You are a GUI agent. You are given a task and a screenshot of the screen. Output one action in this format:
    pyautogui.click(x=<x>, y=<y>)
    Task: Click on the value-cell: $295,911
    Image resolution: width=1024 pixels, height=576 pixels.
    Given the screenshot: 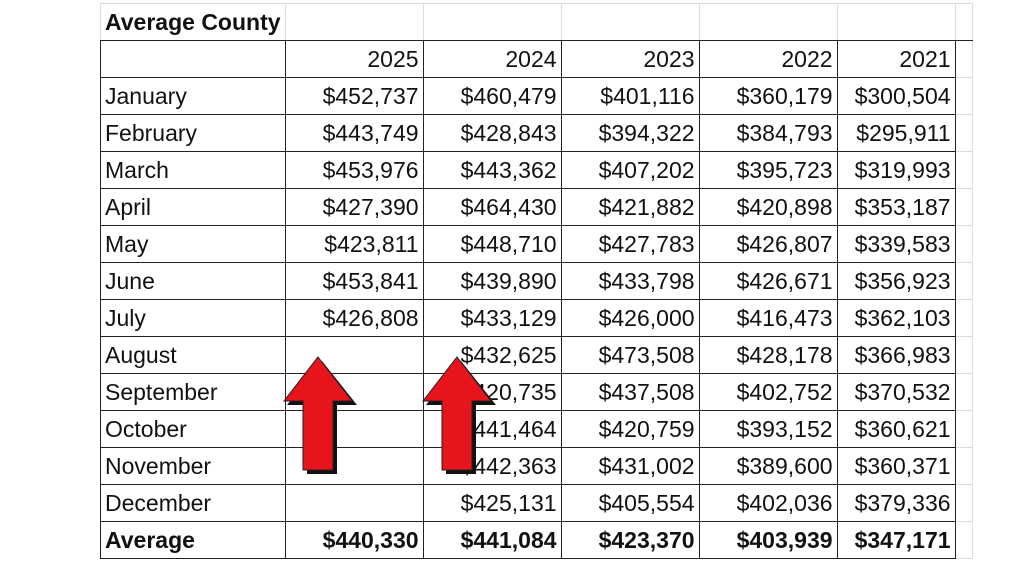 What is the action you would take?
    pyautogui.click(x=896, y=133)
    